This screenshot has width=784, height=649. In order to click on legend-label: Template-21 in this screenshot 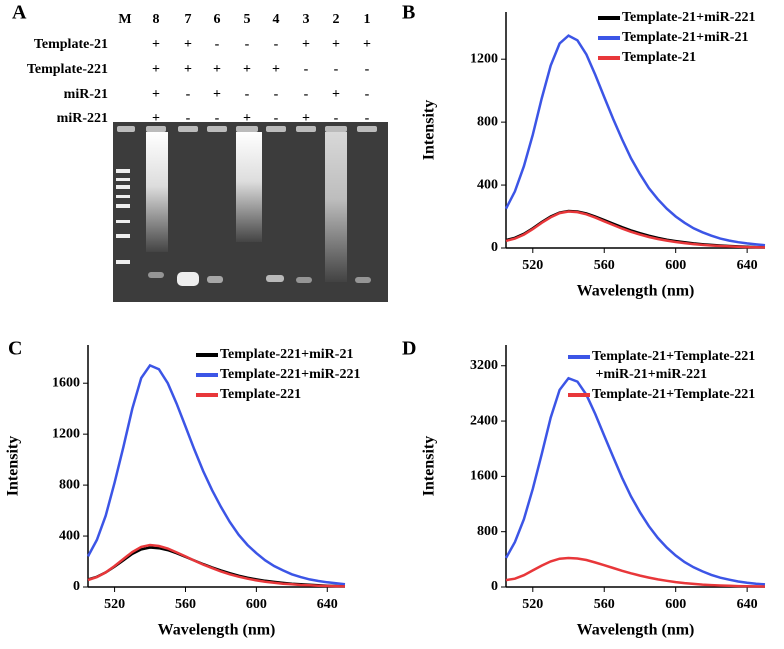, I will do `click(659, 57)`.